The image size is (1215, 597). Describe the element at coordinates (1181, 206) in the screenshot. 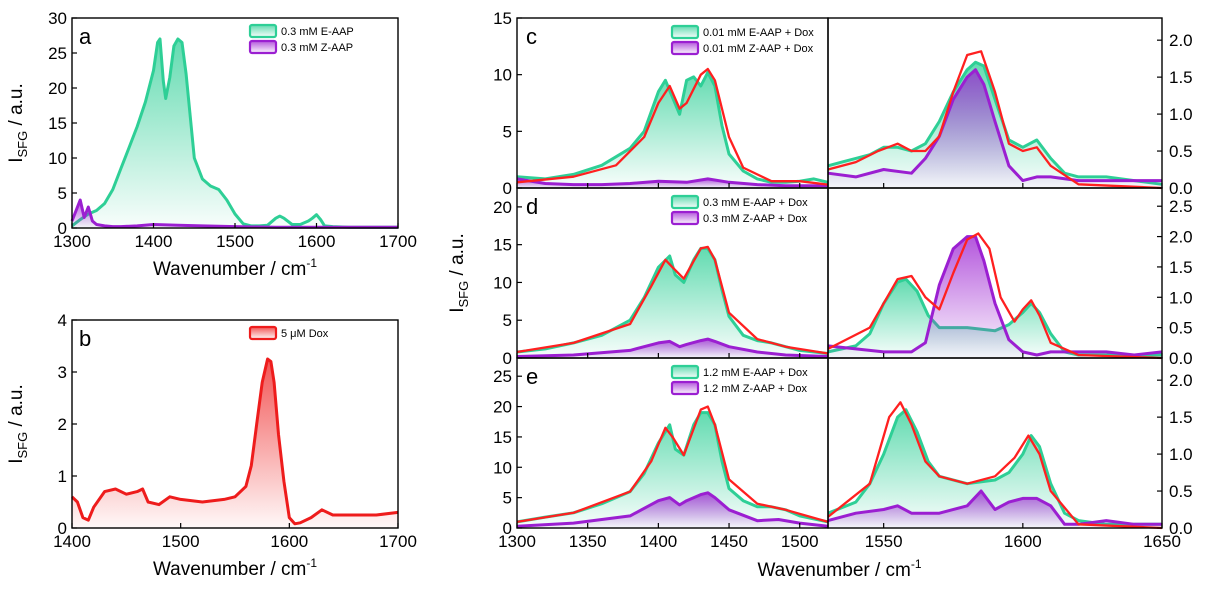

I see `y-tick-label: 2.5` at that location.